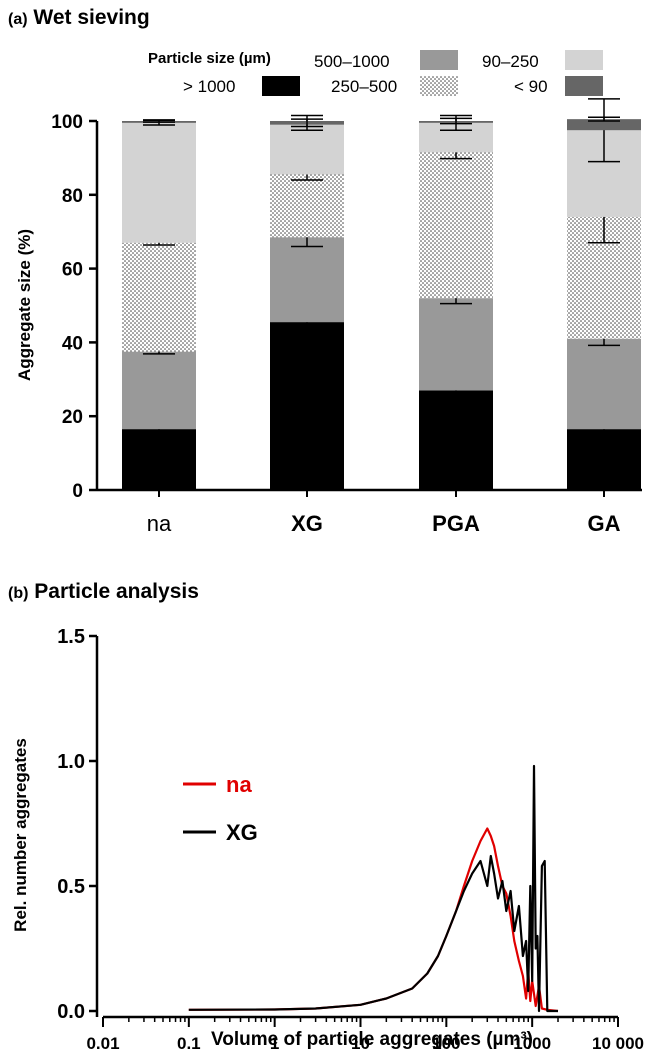  I want to click on panel-b-title: (b) Particle analysis, so click(103, 592).